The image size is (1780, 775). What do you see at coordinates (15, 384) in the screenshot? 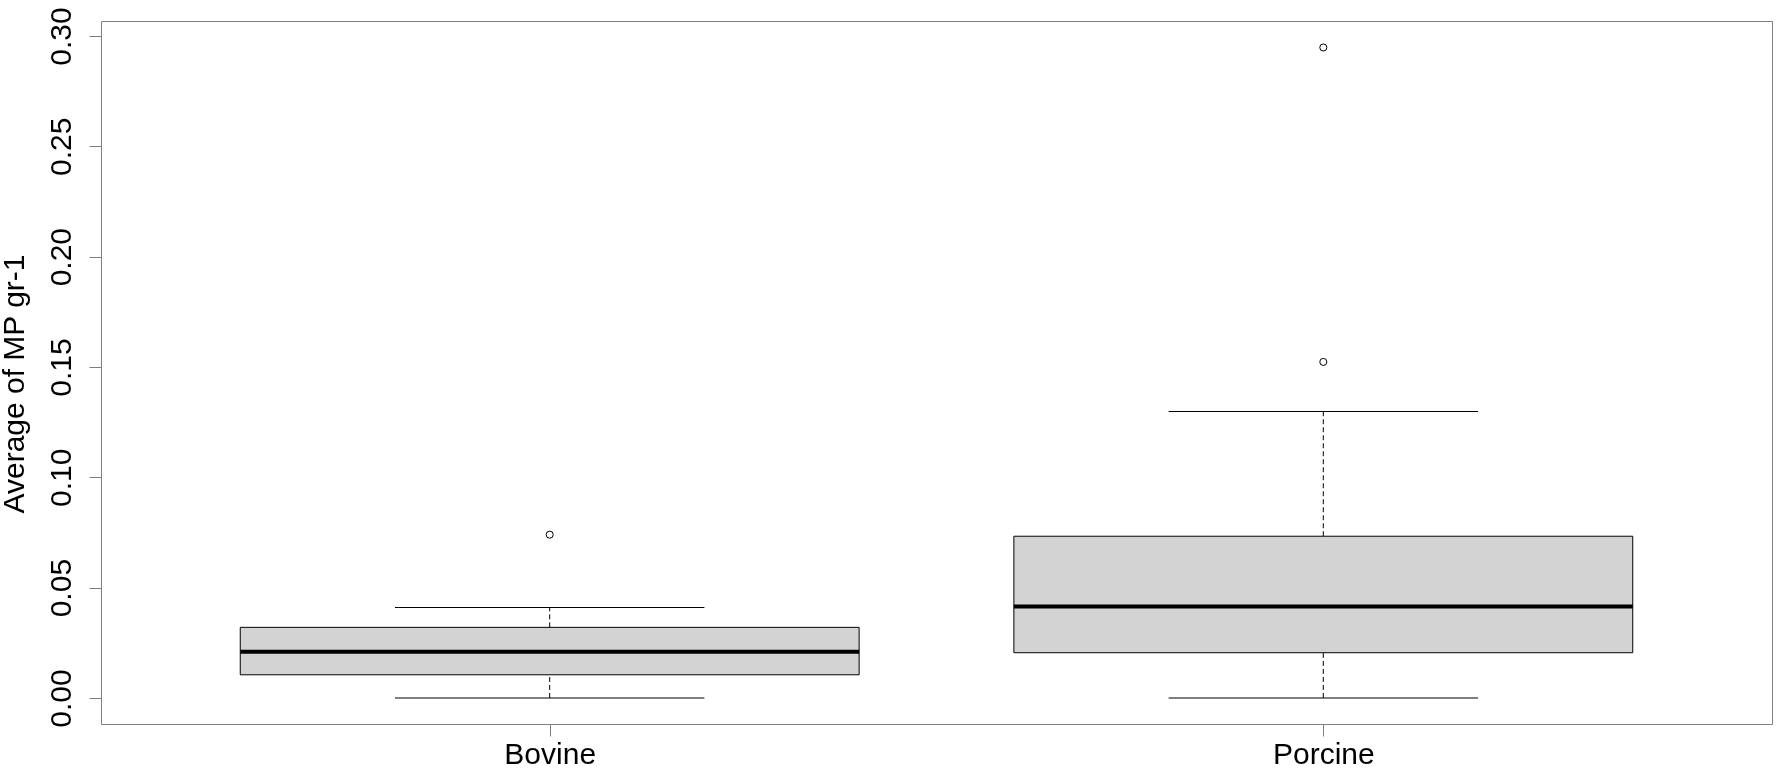
I see `y-axis-title: Average of MP gr-1` at bounding box center [15, 384].